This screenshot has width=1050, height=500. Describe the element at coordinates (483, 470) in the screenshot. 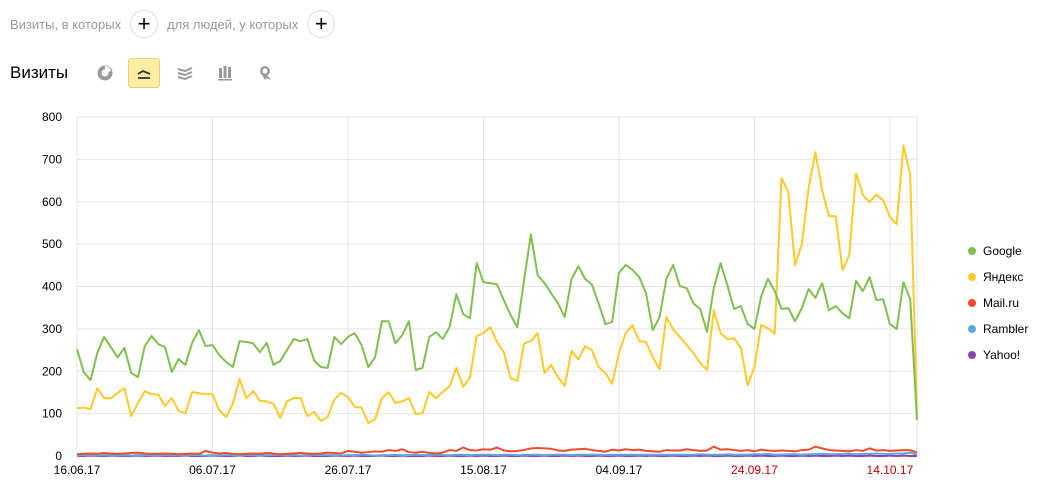

I see `x-tick-label: 15.08.17` at that location.